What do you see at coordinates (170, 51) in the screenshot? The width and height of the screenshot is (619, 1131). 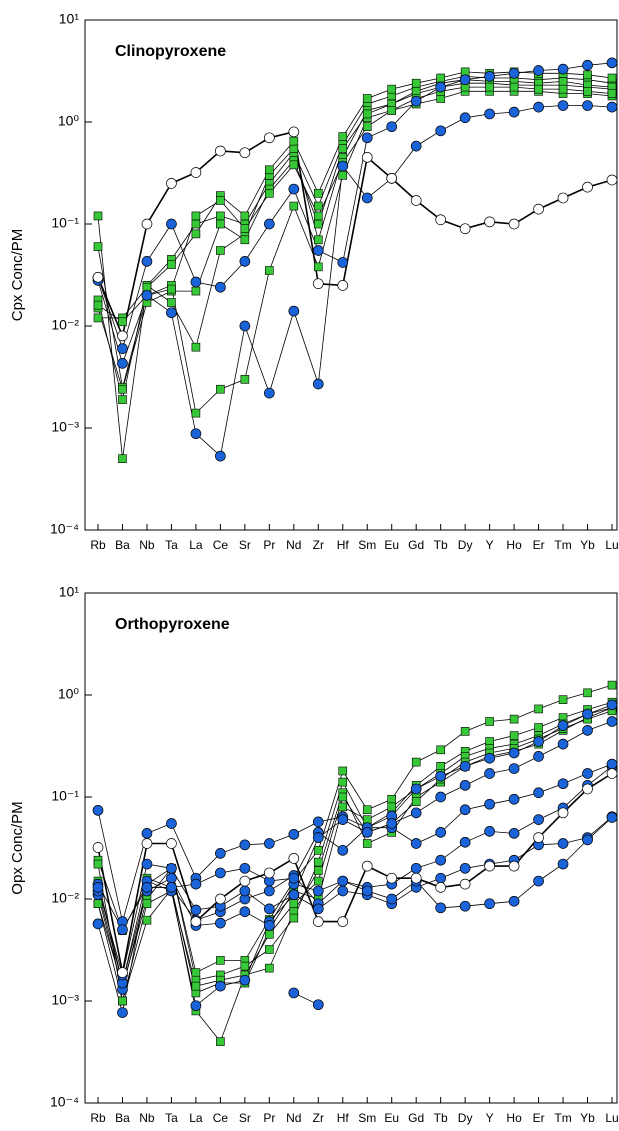 I see `chart-title: Clinopyroxene` at bounding box center [170, 51].